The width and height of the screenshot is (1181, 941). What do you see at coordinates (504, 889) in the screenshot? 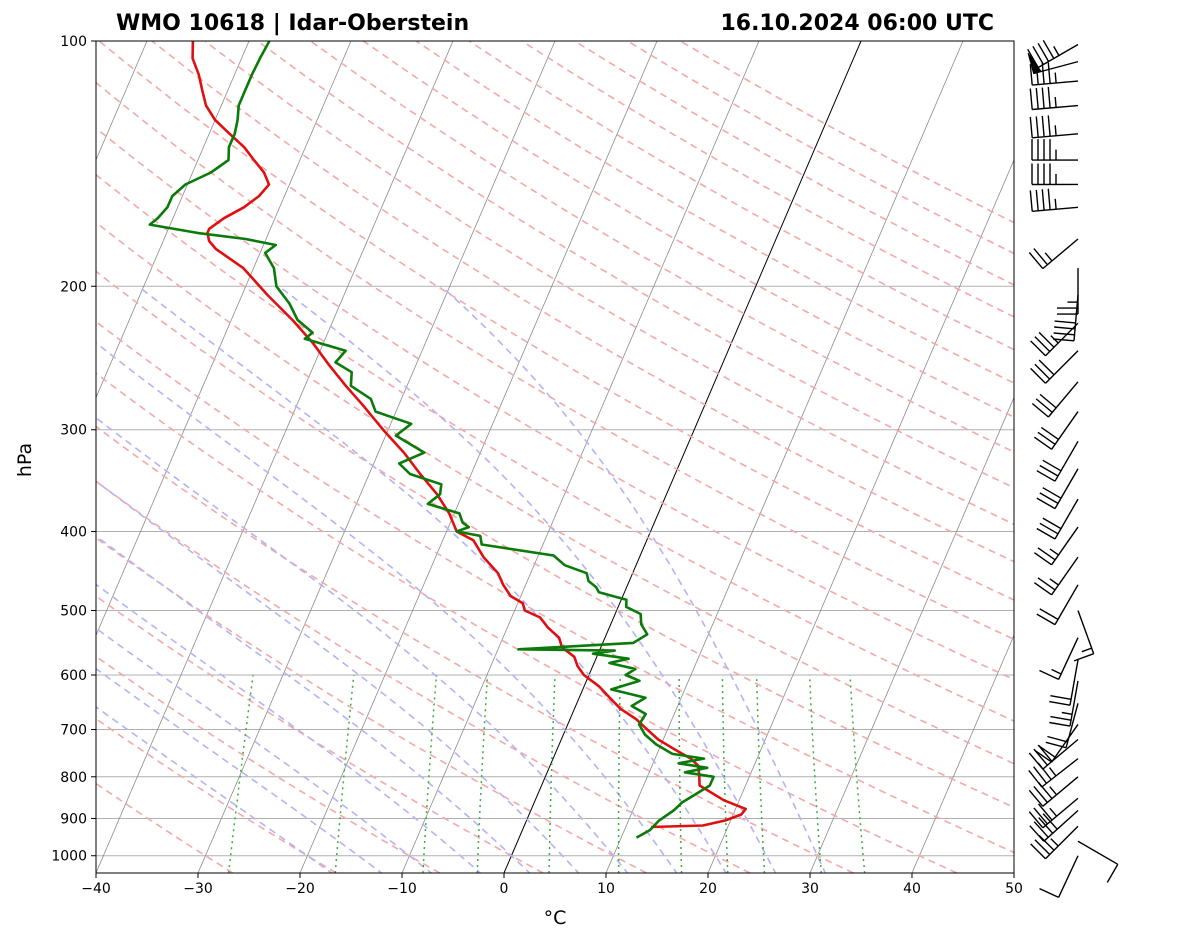
I see `x-tick-label: 0` at bounding box center [504, 889].